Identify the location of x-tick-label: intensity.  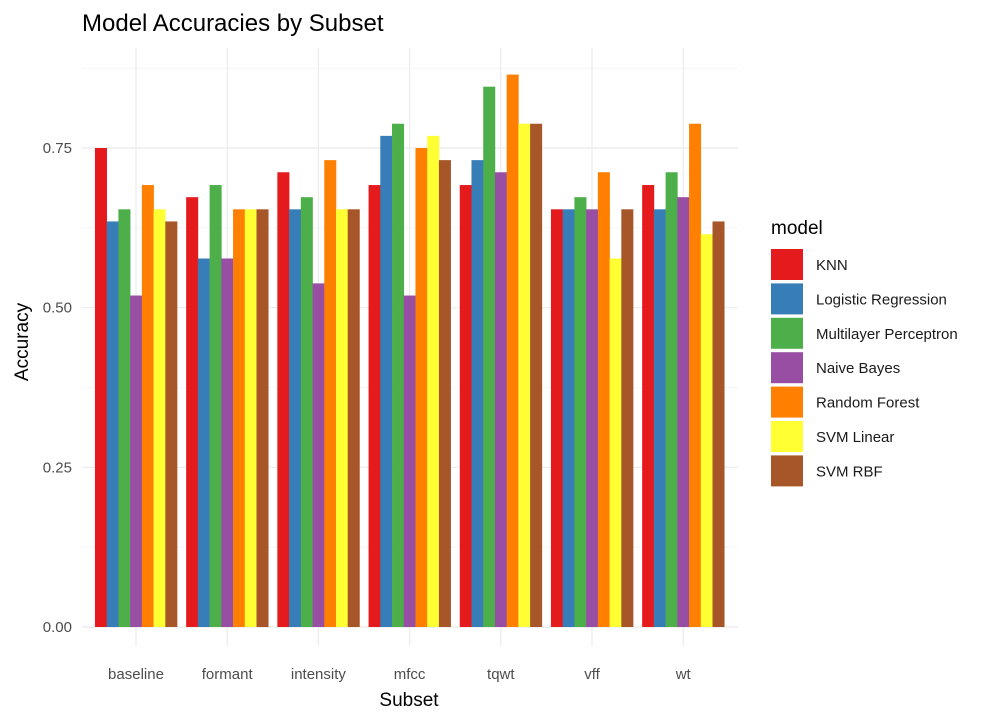
(319, 674).